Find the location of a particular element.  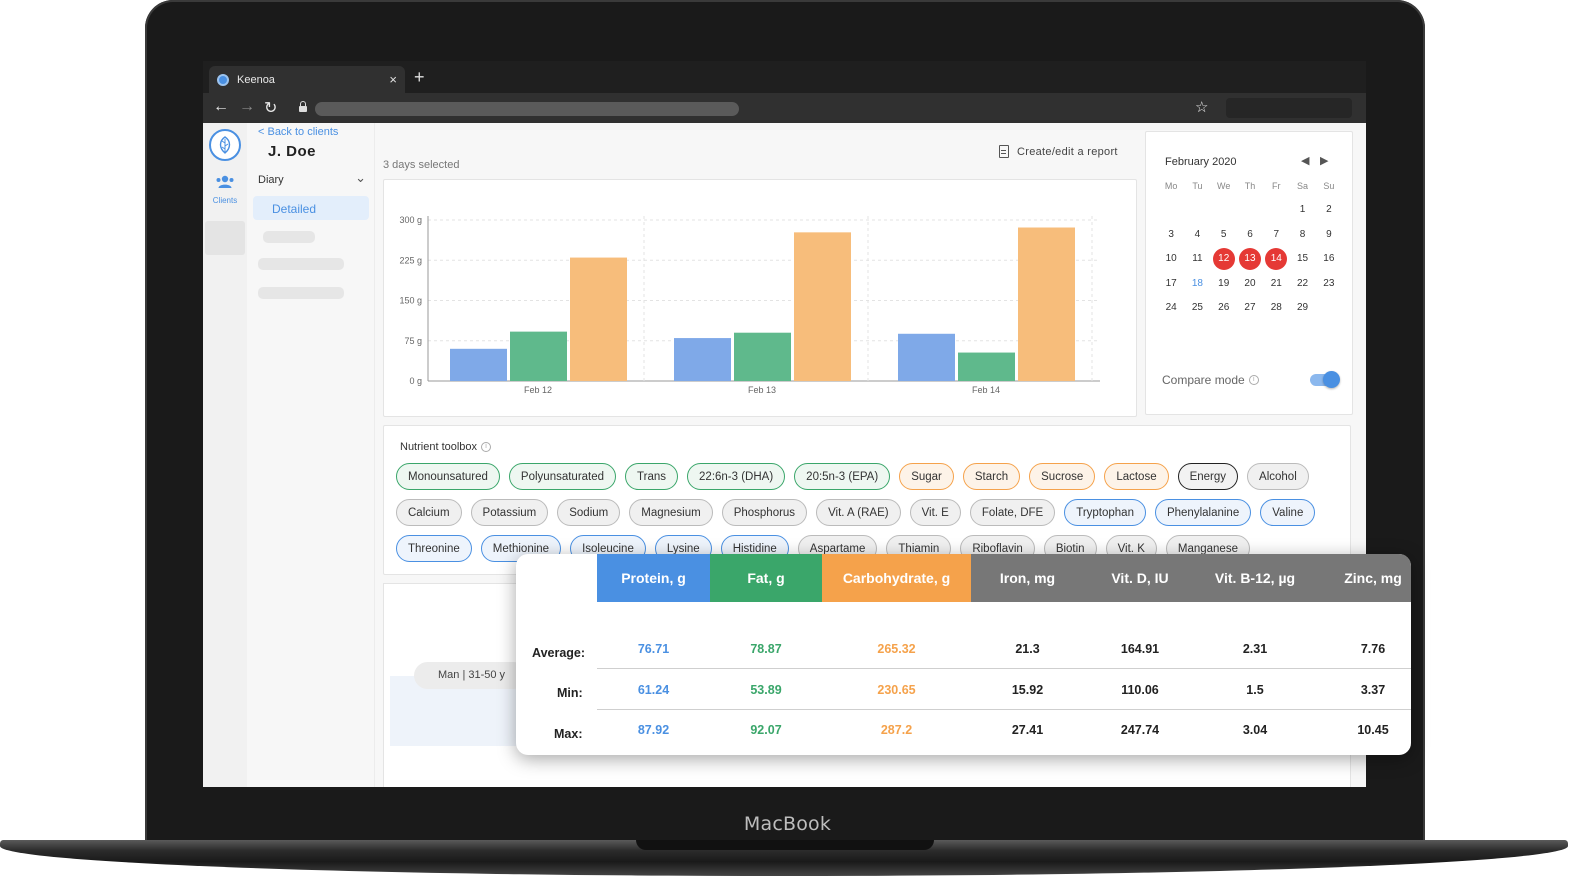

back-to-clients-link: < Back to clients is located at coordinates (298, 132).